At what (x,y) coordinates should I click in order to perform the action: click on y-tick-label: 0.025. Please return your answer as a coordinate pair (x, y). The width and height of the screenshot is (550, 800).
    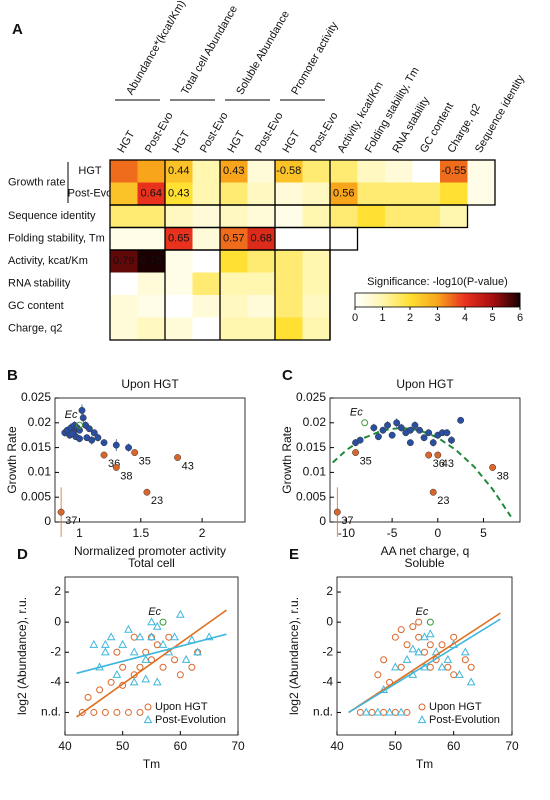
    Looking at the image, I should click on (36, 397).